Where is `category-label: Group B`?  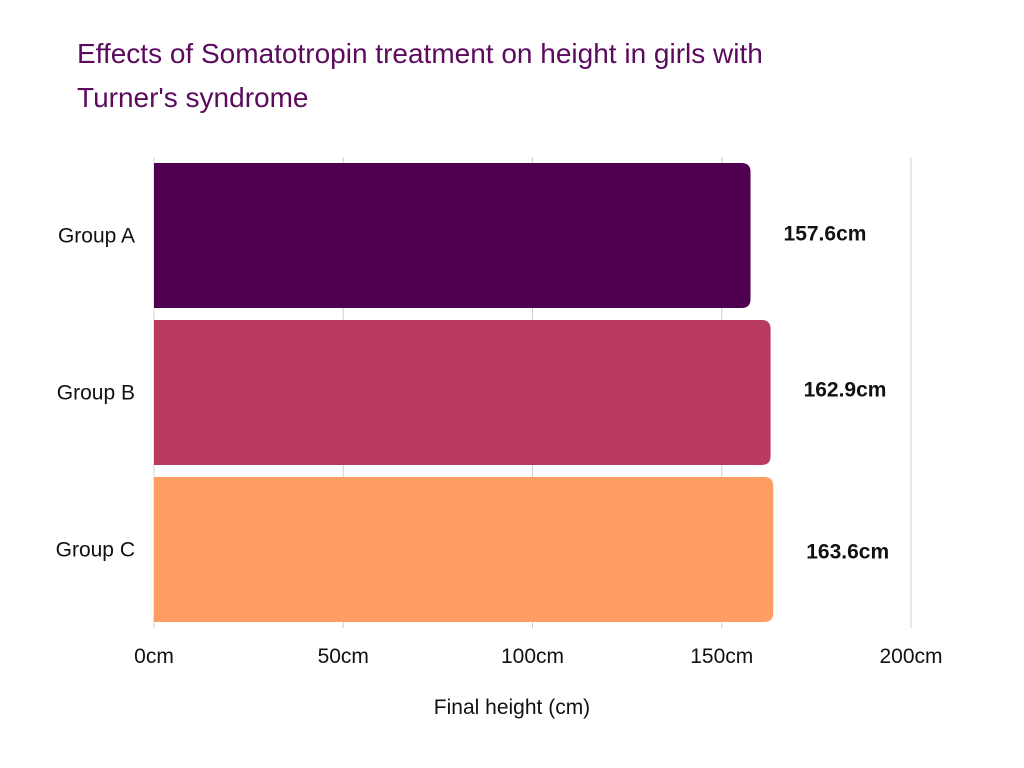
category-label: Group B is located at coordinates (96, 393).